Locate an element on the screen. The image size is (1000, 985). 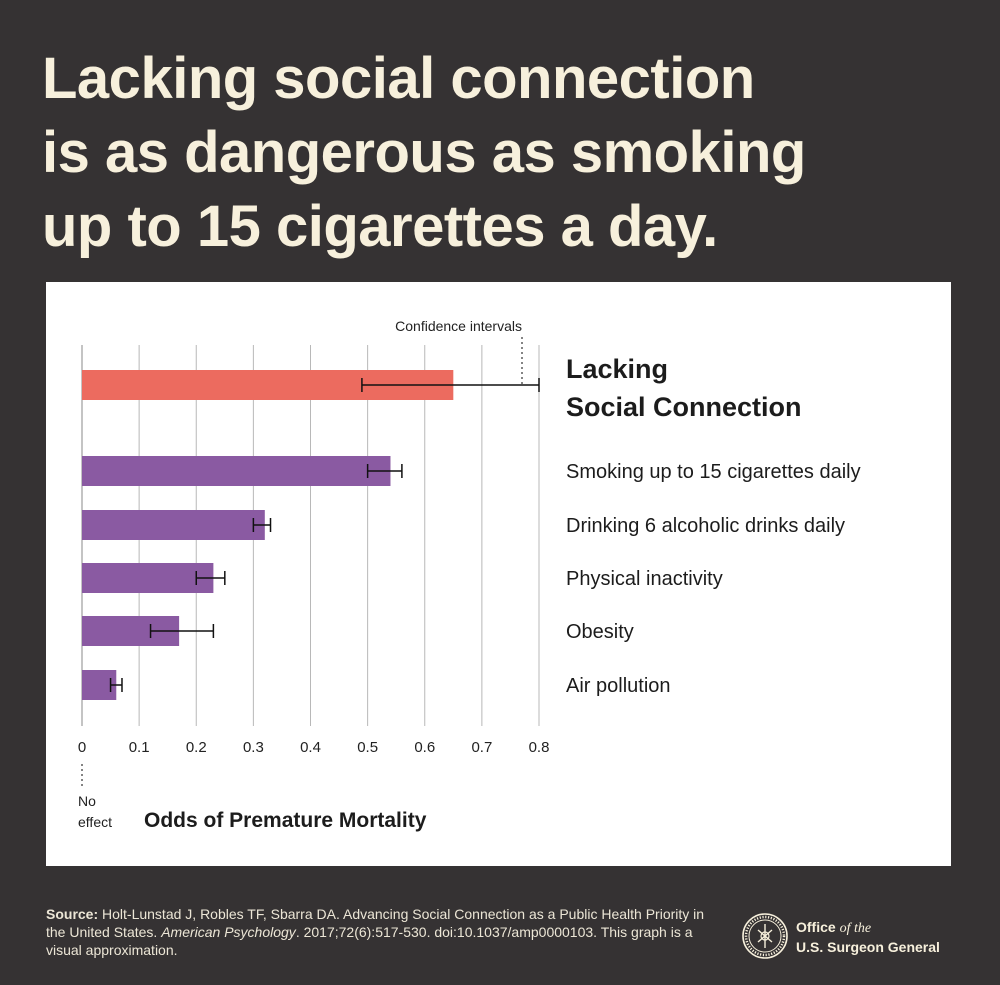
headline-line: Lacking social connection is located at coordinates (398, 78).